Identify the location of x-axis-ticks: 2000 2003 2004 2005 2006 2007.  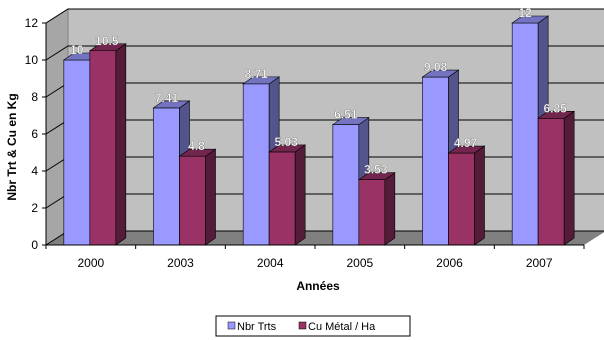
(315, 257).